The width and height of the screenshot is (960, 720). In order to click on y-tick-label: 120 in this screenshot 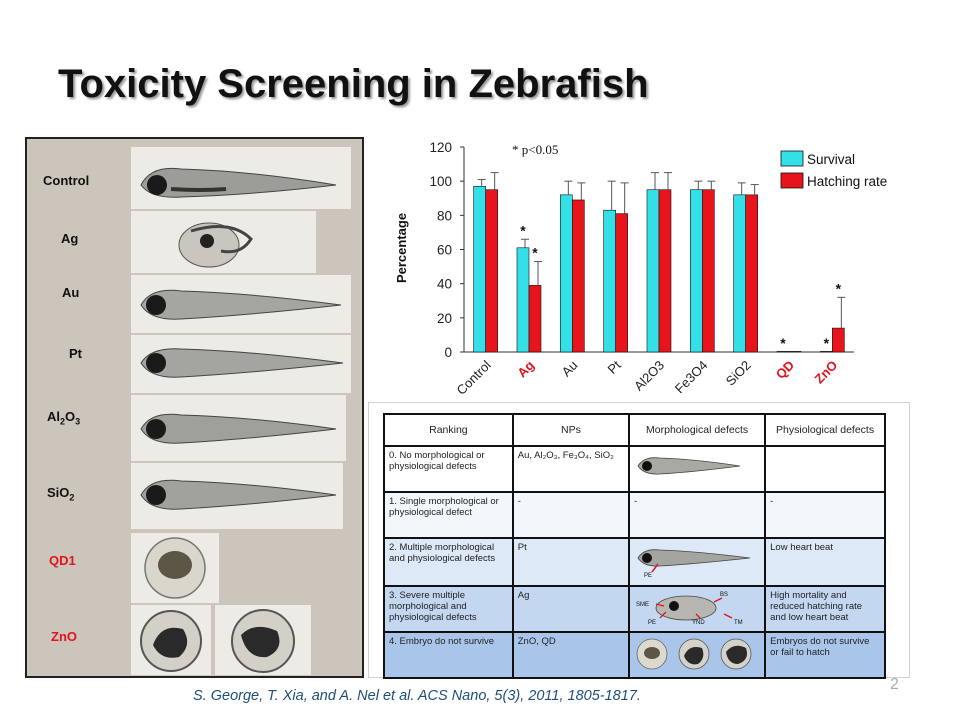, I will do `click(440, 147)`.